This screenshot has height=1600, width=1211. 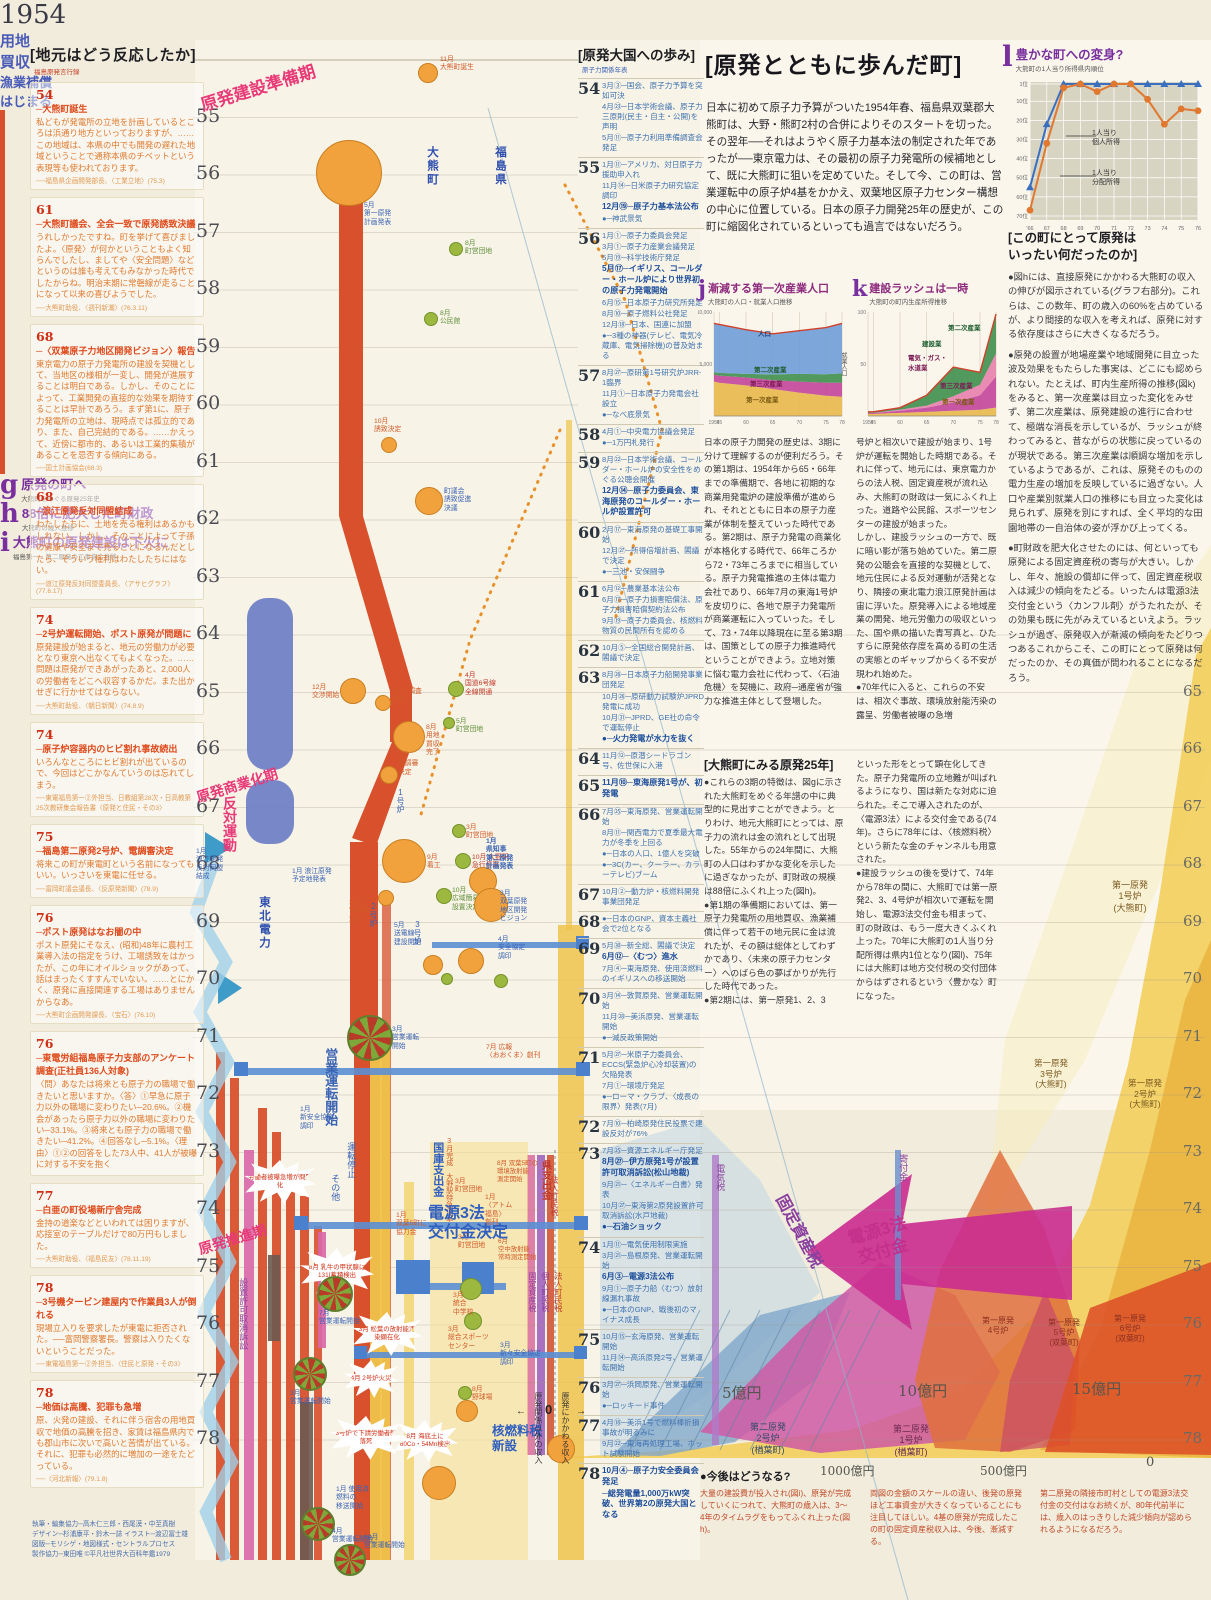 I want to click on chronology-item: 2月⑰─東海原発の基礎工事開始, so click(x=652, y=535).